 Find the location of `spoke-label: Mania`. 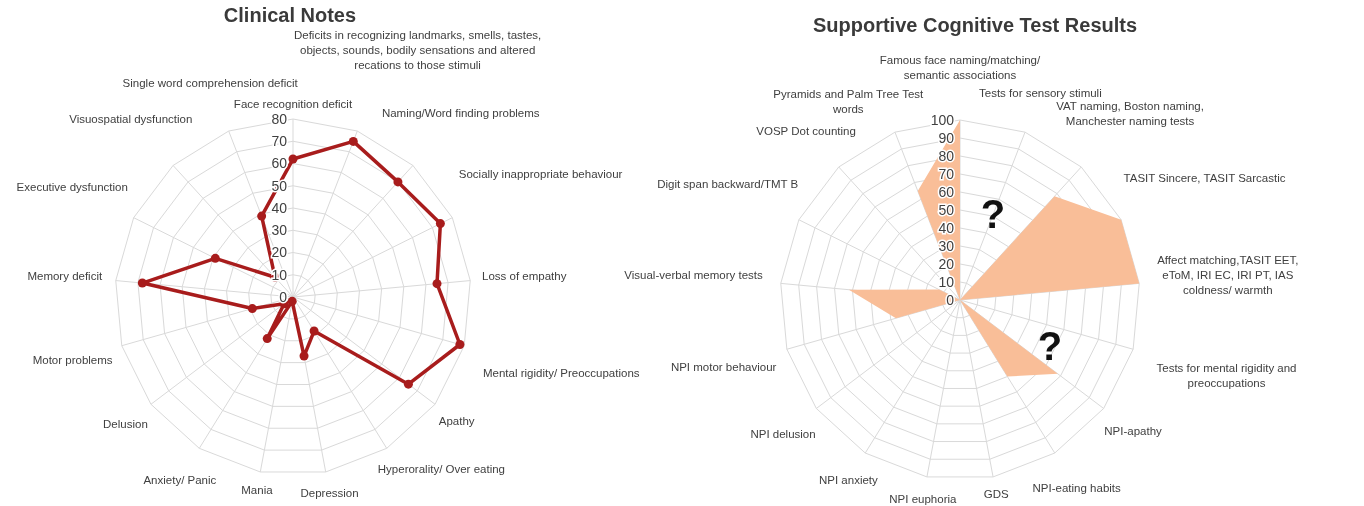

spoke-label: Mania is located at coordinates (257, 489).